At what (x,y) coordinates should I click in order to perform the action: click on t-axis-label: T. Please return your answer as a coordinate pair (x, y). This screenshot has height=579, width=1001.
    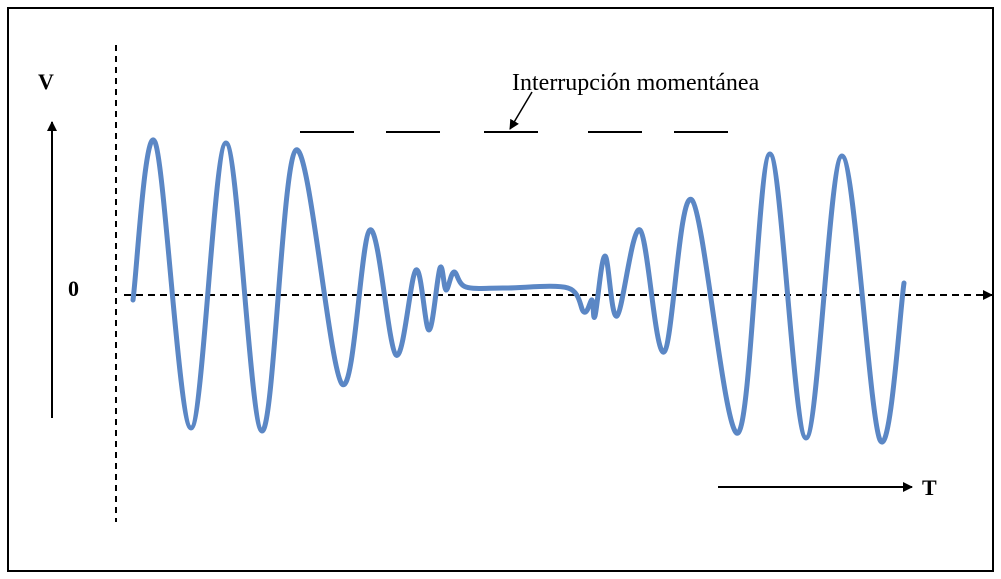
    Looking at the image, I should click on (929, 487).